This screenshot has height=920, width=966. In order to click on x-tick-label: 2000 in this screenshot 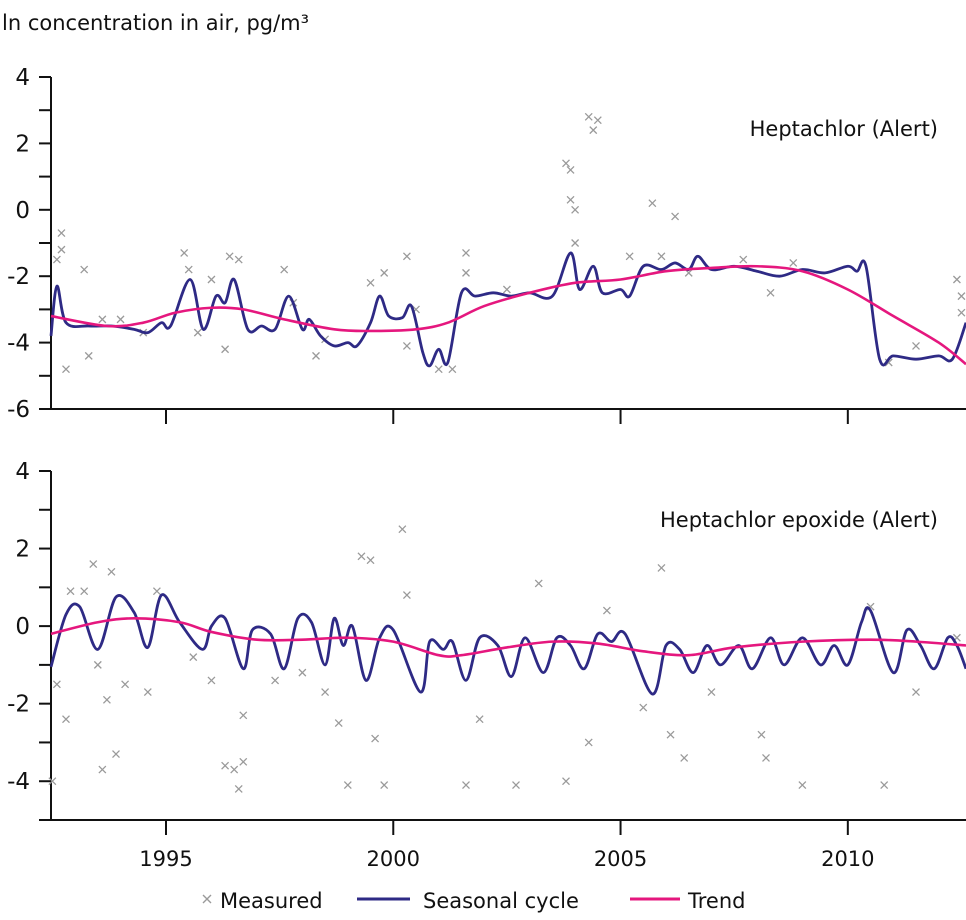, I will do `click(393, 859)`.